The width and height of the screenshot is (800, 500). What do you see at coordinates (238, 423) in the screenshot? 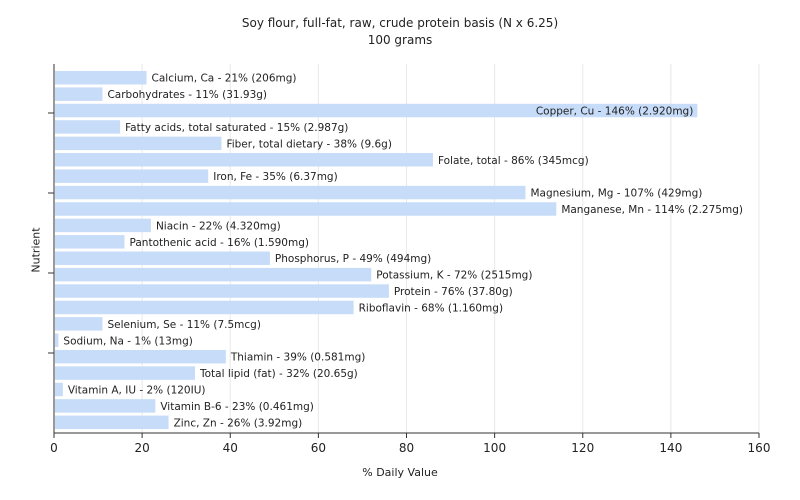
I see `bar-label: Zinc, Zn - 26% (3.92mg)` at bounding box center [238, 423].